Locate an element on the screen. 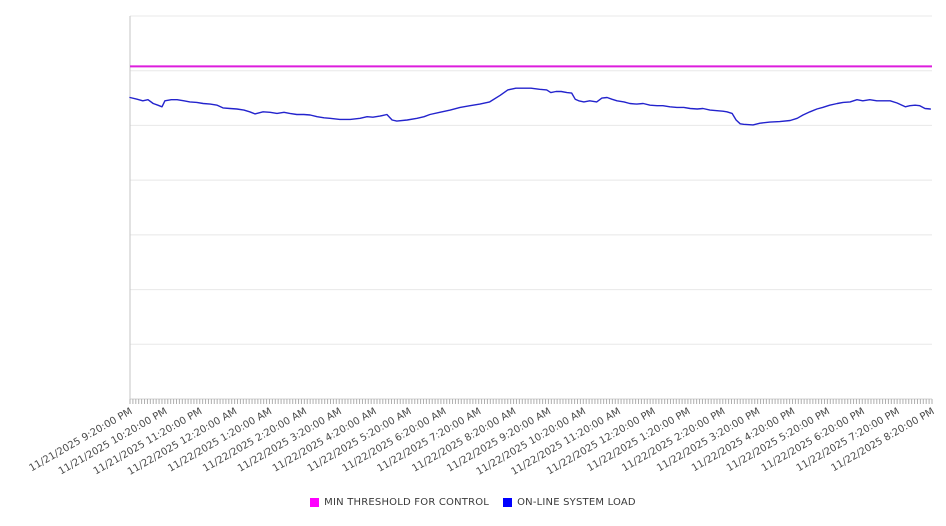  system-load-line is located at coordinates (530, 106).